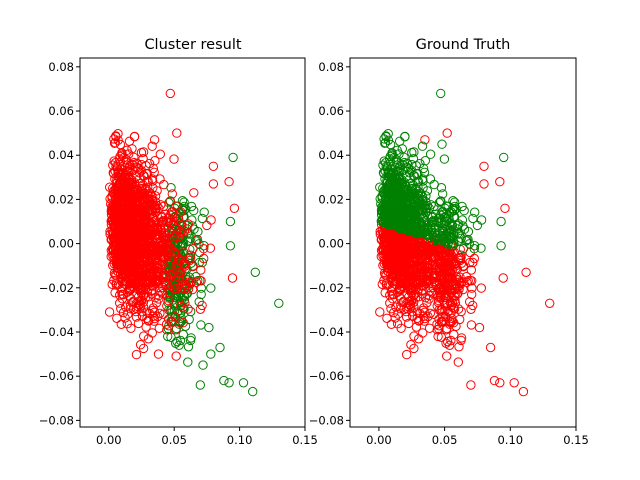  I want to click on x-tick-label: 0.05, so click(174, 440).